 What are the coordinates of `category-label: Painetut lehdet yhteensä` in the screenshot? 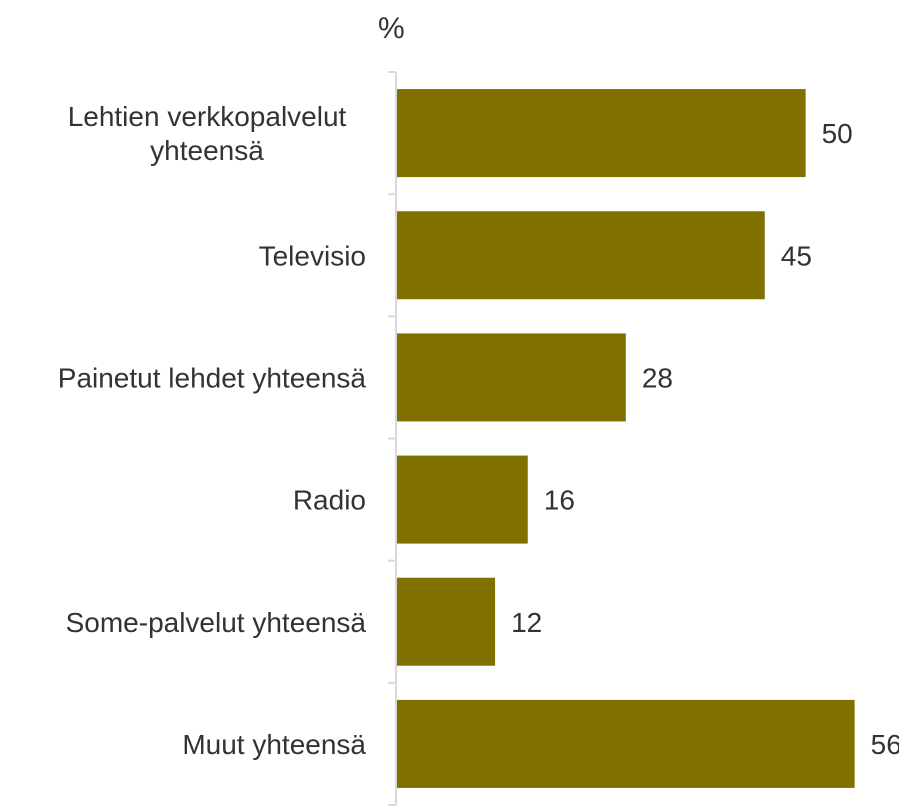 It's located at (212, 377).